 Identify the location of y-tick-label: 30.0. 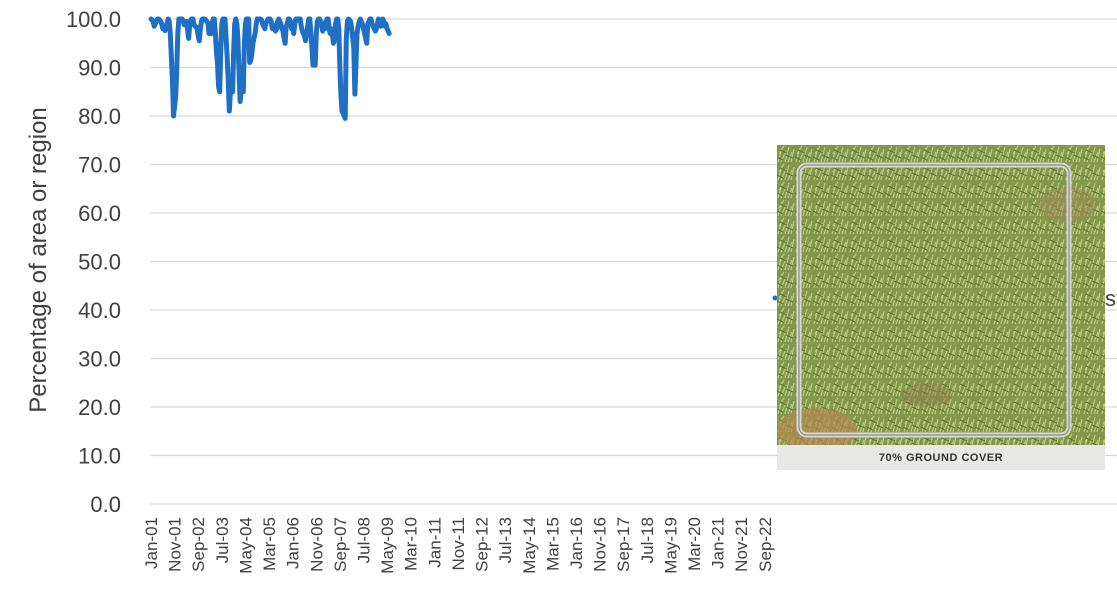
(99, 359).